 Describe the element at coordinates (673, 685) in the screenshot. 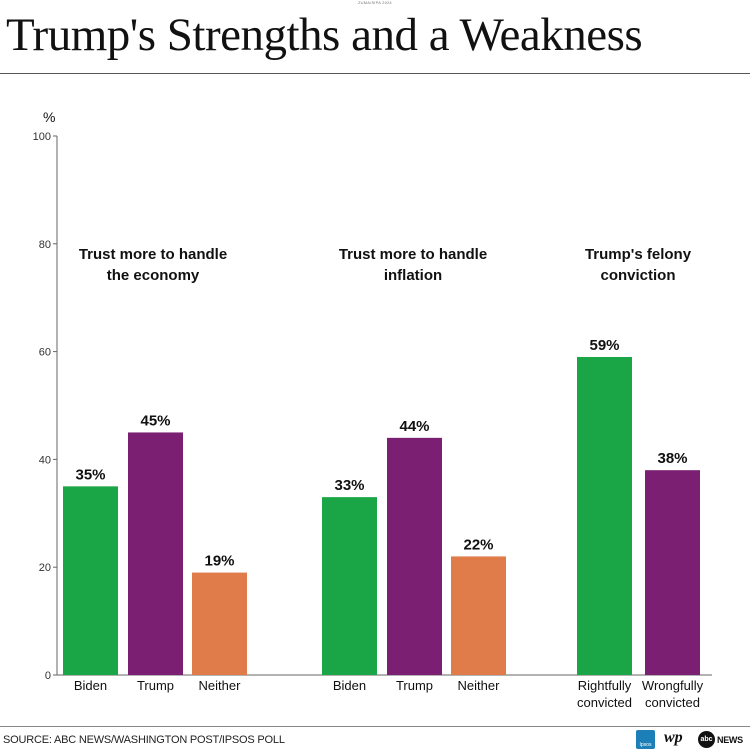

I see `category-label: Wrongfully` at that location.